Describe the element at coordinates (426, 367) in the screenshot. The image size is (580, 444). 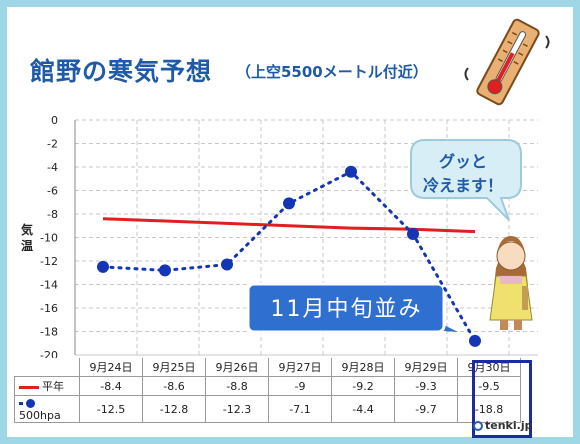
I see `table-header-cell: 9月29日` at that location.